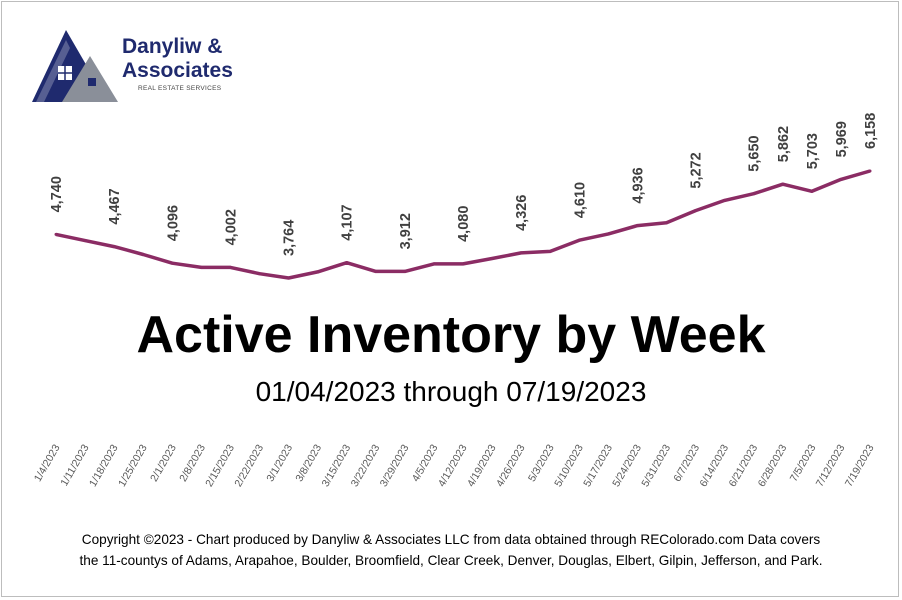  What do you see at coordinates (75, 66) in the screenshot?
I see `house-logo-icon` at bounding box center [75, 66].